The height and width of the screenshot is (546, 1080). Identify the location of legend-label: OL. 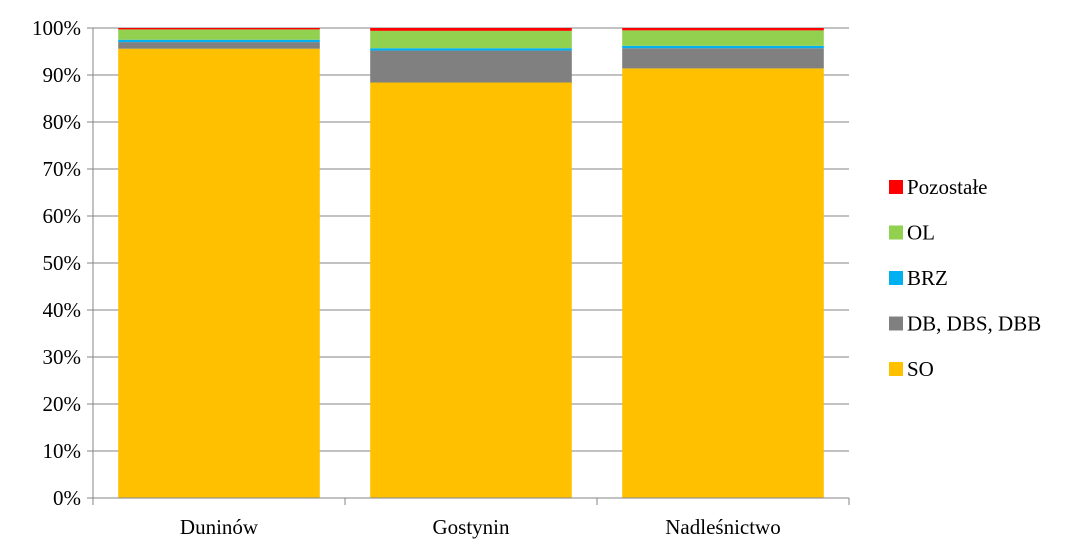
(921, 233).